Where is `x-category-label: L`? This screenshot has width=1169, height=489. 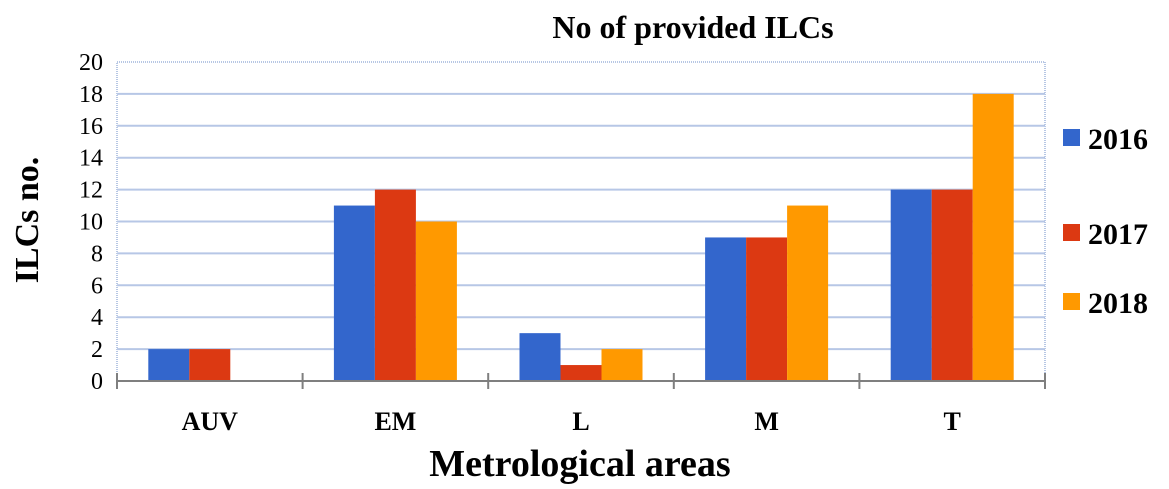 x-category-label: L is located at coordinates (580, 421).